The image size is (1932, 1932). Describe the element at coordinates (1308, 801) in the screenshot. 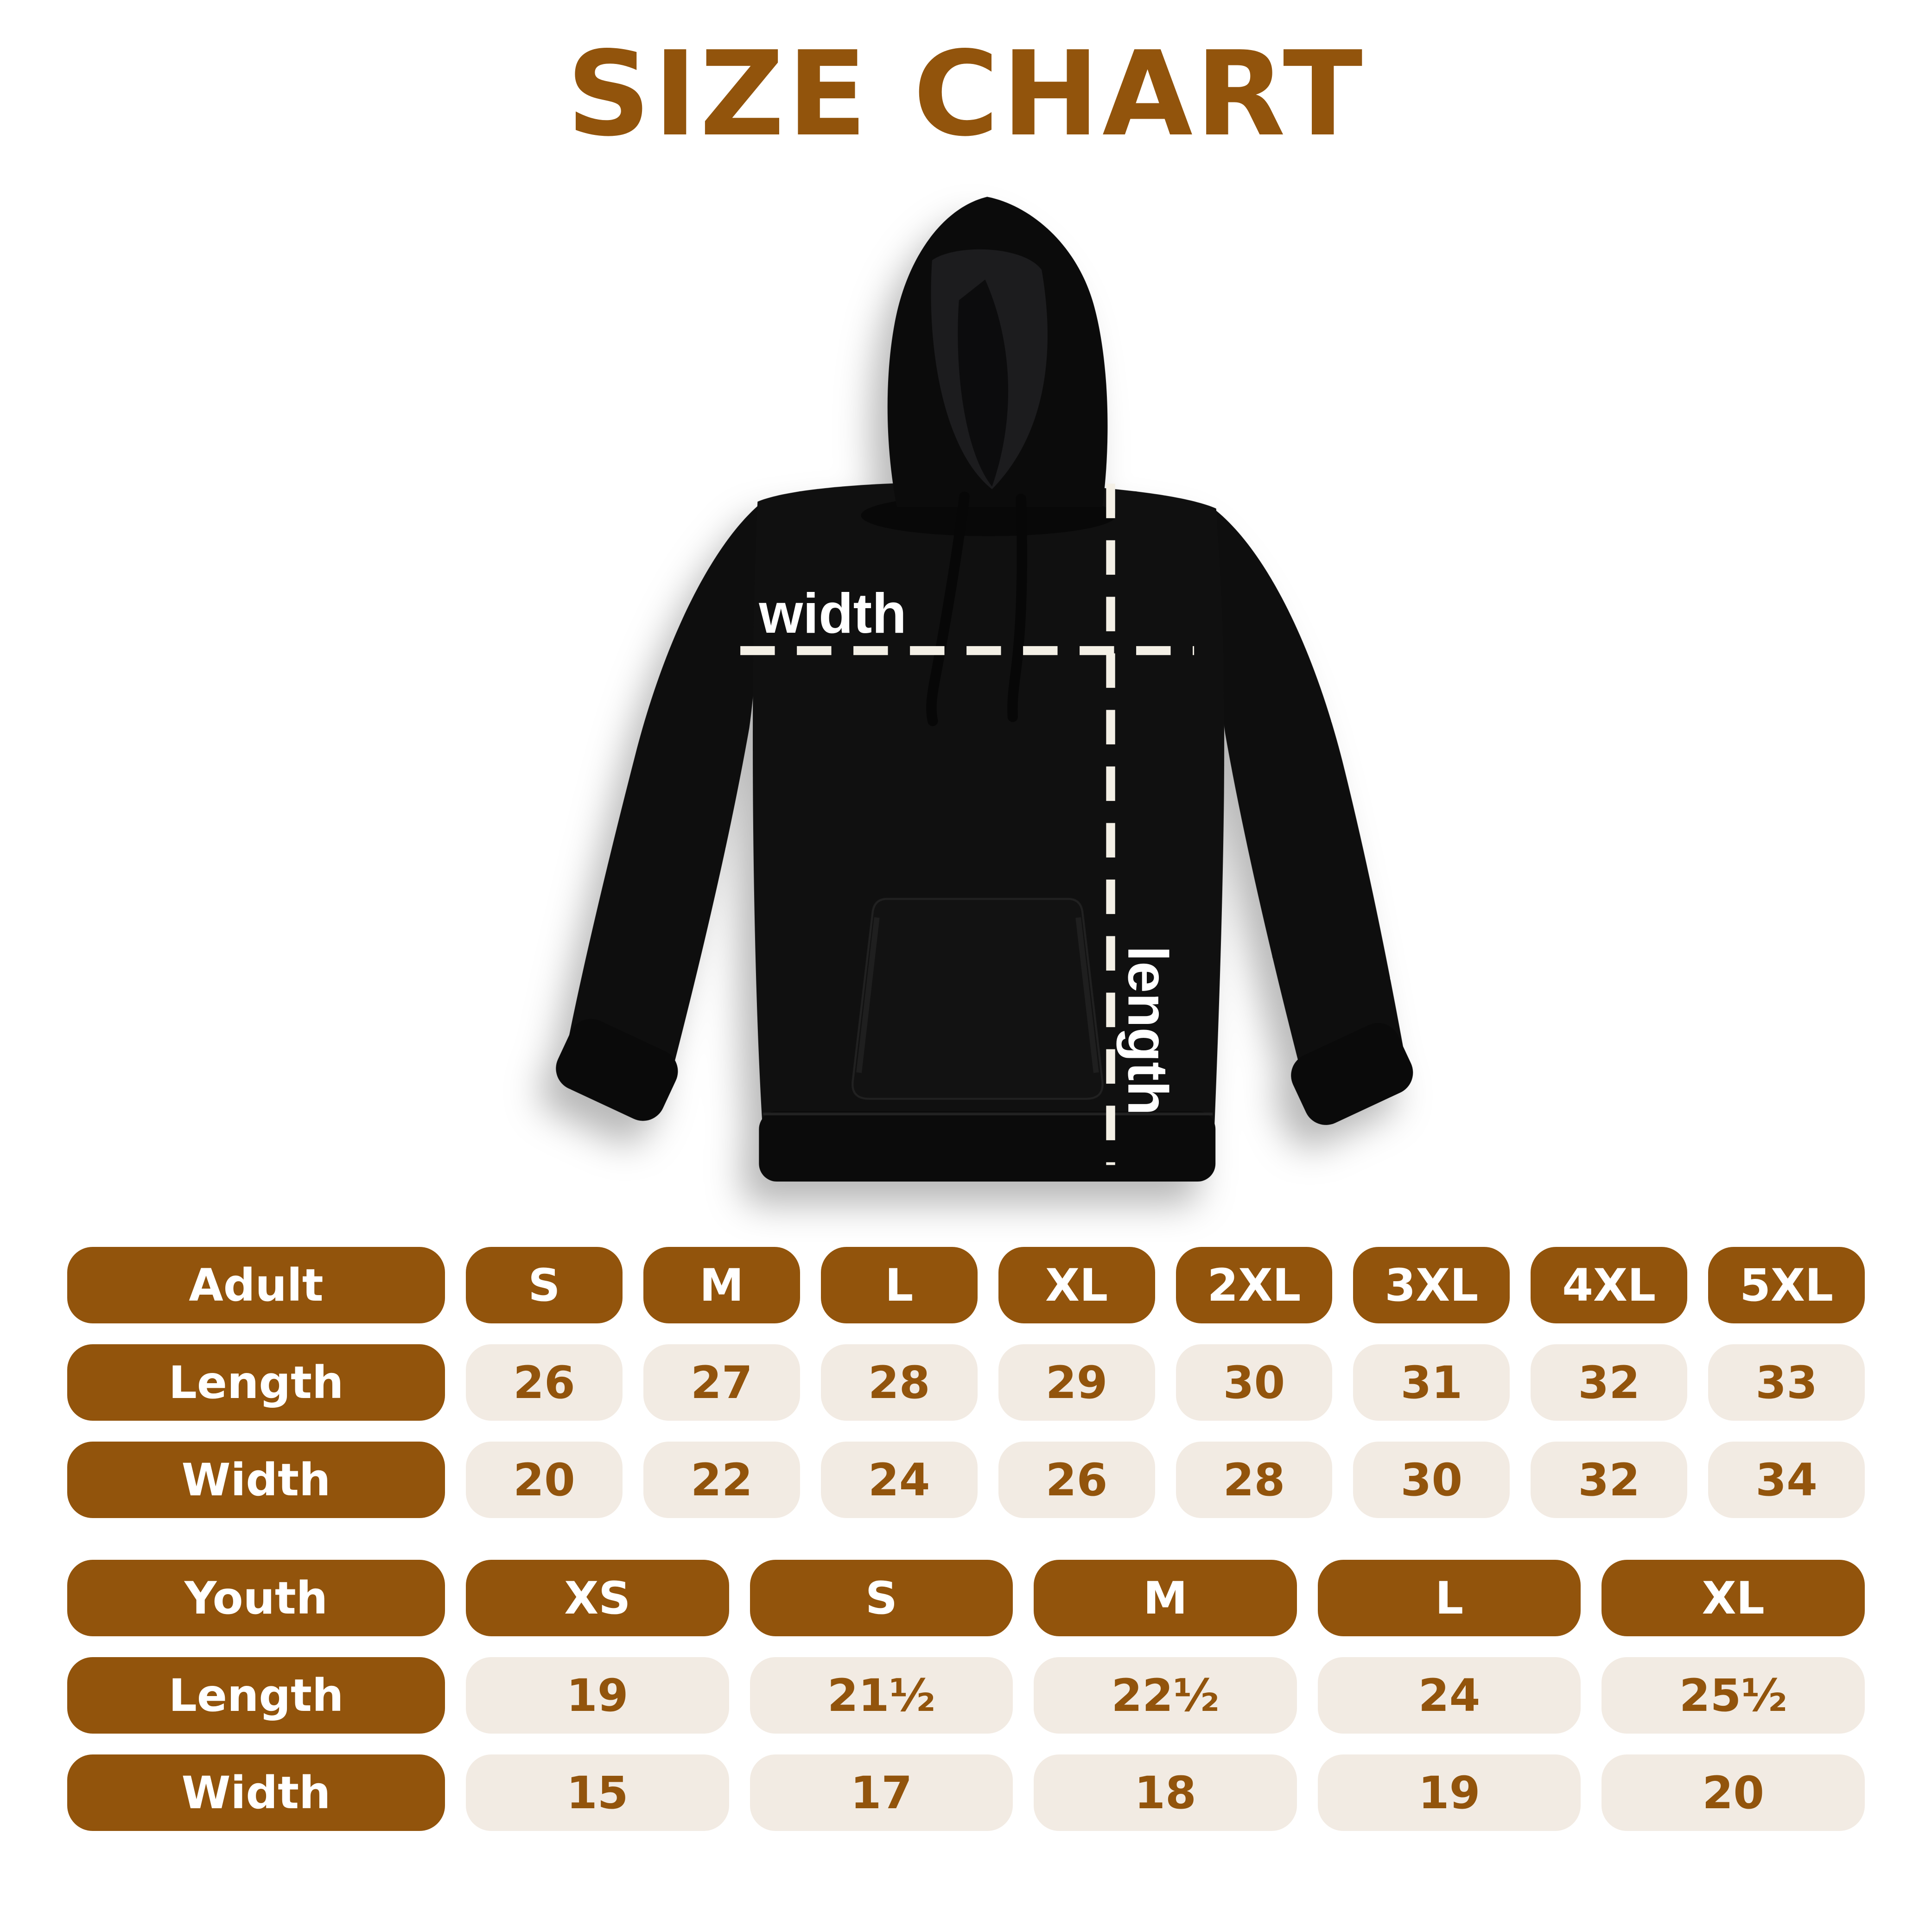

I see `hoodie-right-sleeve` at that location.